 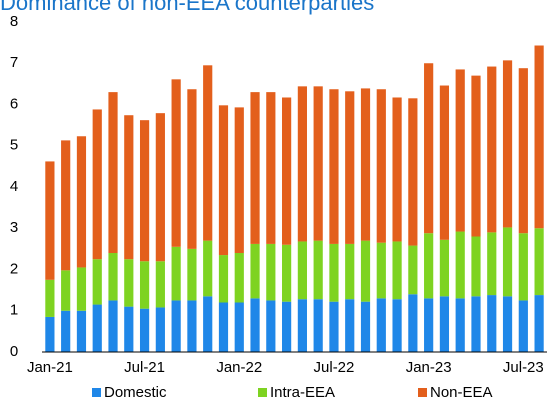 I want to click on chart-title: Dominance of non-EEA counterparties, so click(x=187, y=7).